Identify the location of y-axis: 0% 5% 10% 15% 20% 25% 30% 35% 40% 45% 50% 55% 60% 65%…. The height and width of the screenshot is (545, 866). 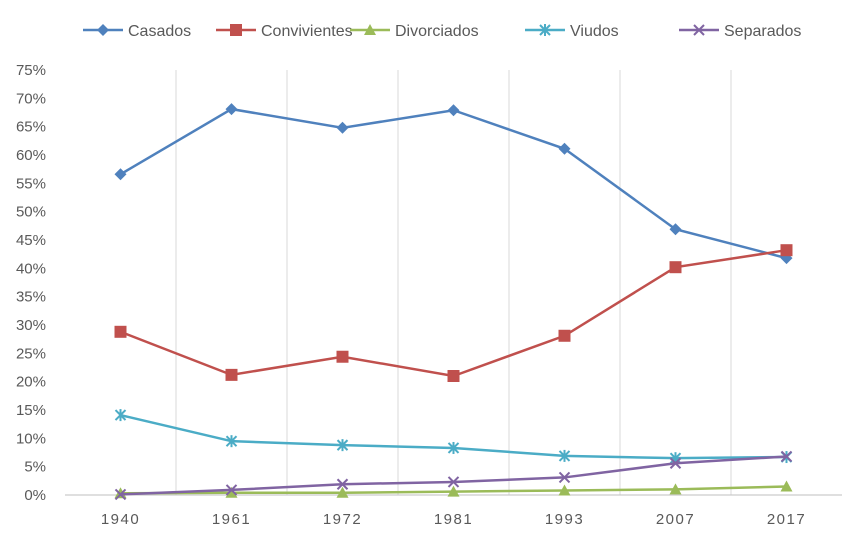
(31, 283).